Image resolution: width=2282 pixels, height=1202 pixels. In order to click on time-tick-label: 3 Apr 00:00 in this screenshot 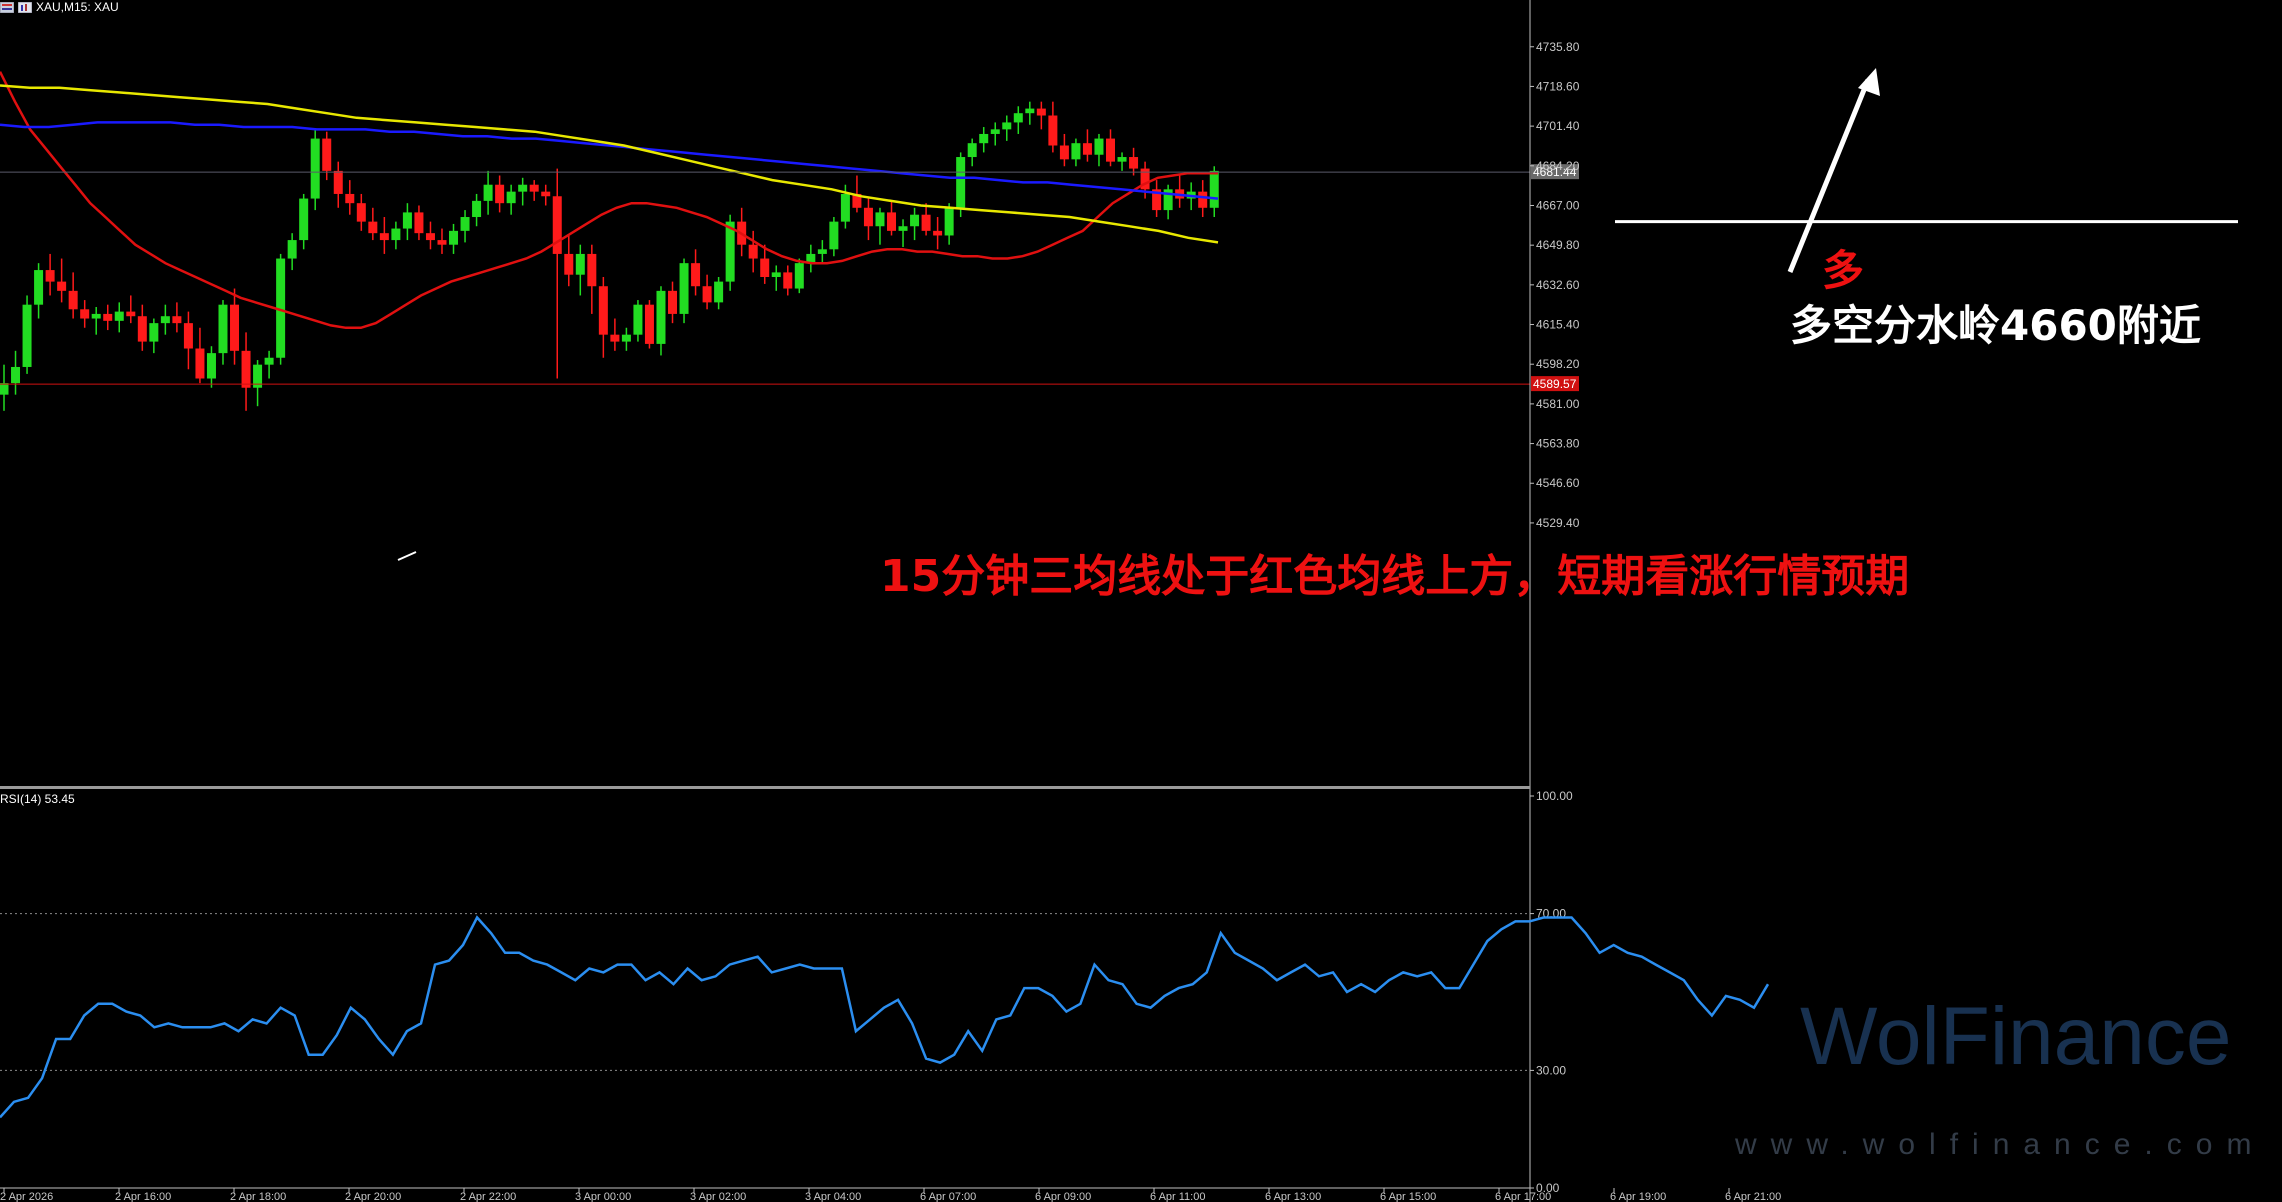, I will do `click(603, 1196)`.